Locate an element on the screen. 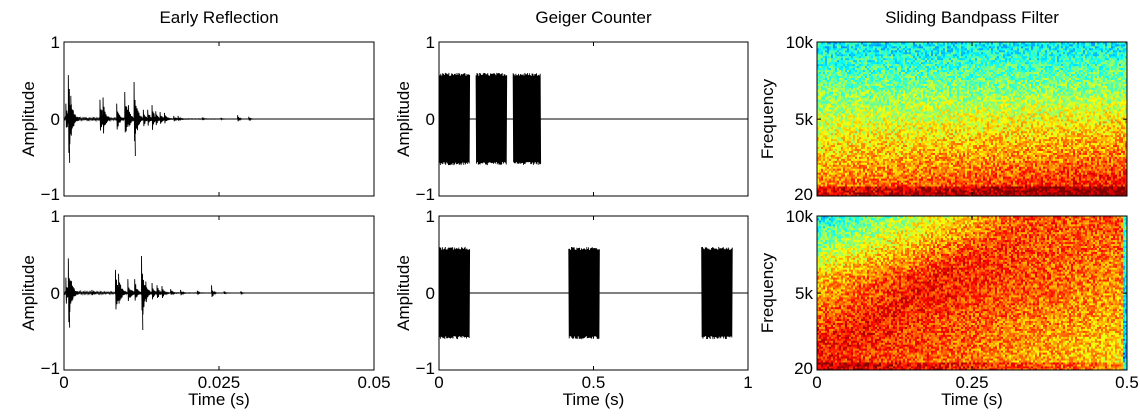 The width and height of the screenshot is (1140, 419). early-reflection-top-ytick-label: 0 is located at coordinates (55, 119).